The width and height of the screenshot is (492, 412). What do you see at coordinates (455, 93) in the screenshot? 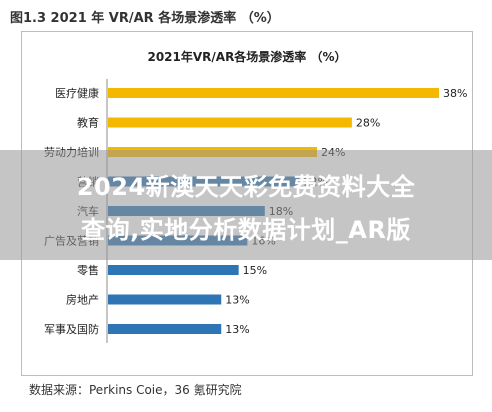
I see `value-label: 38%` at bounding box center [455, 93].